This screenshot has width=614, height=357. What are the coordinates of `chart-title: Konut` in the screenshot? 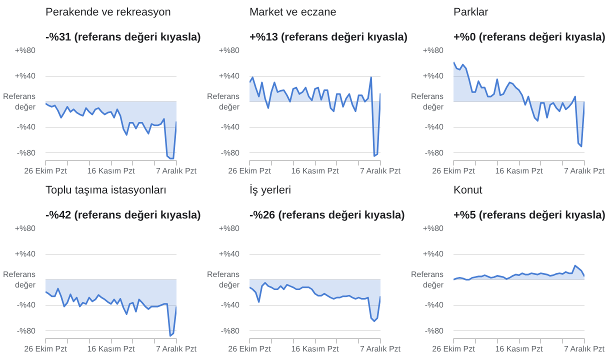 It's located at (468, 190).